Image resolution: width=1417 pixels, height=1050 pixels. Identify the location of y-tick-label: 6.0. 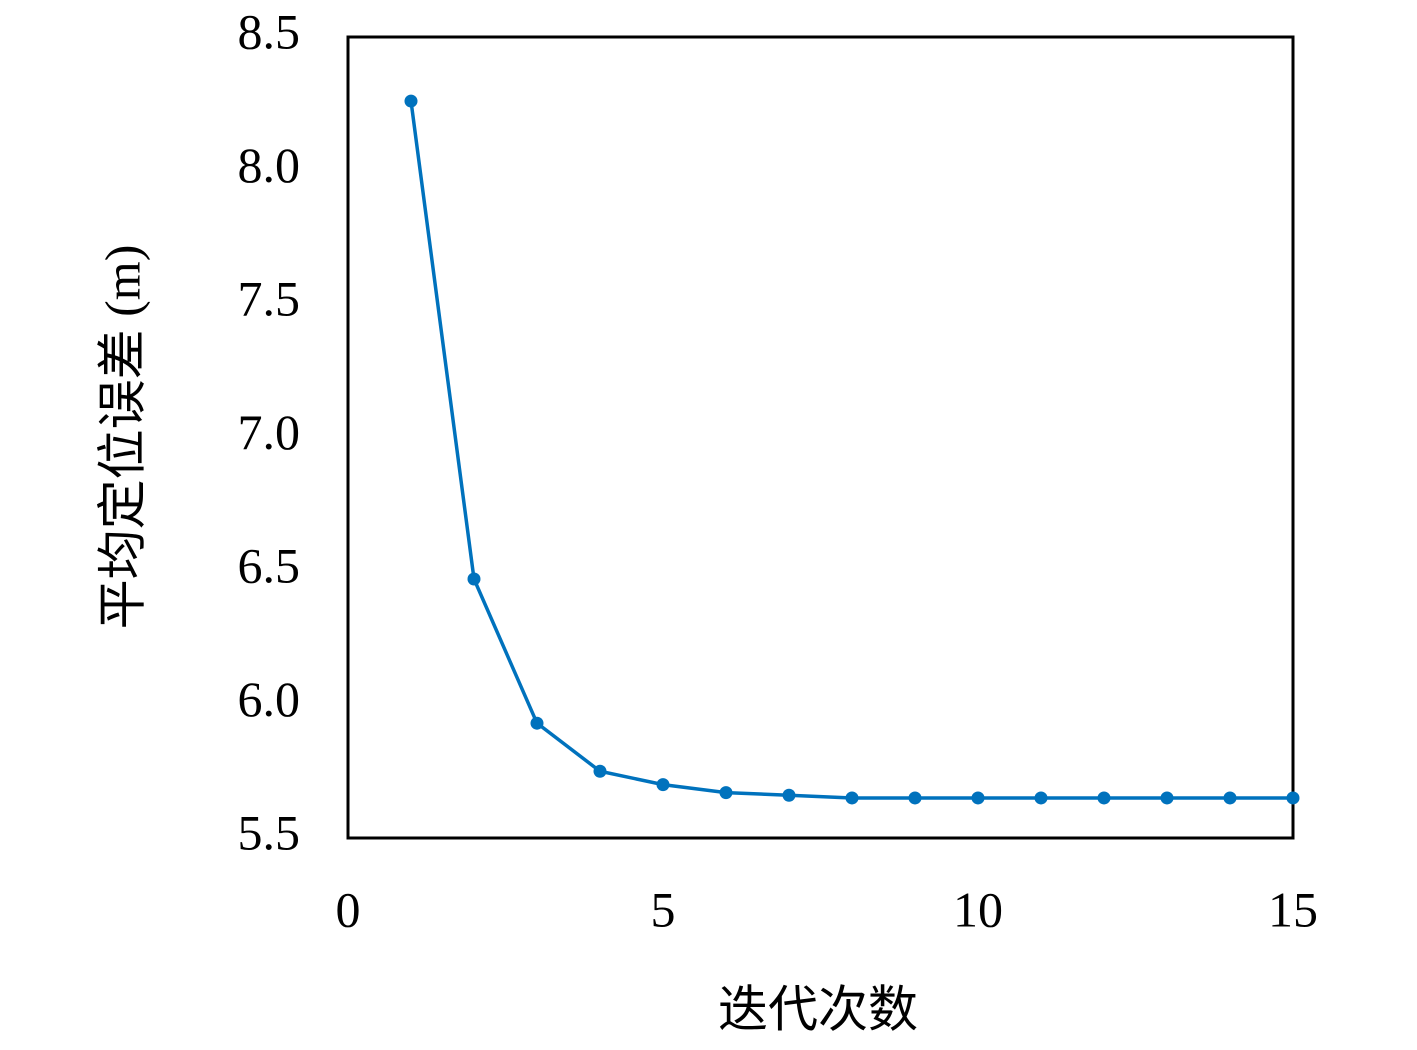
(269, 699).